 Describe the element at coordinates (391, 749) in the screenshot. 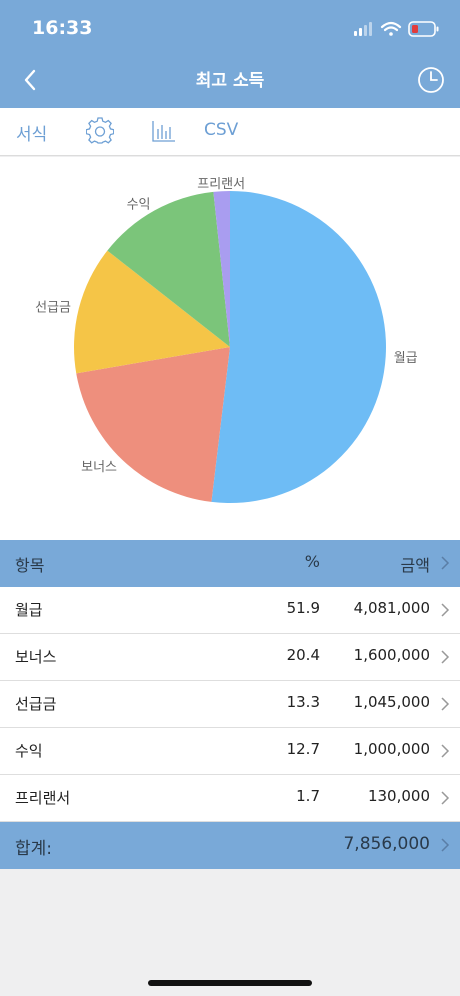

I see `row-amount: 1,000,000` at that location.